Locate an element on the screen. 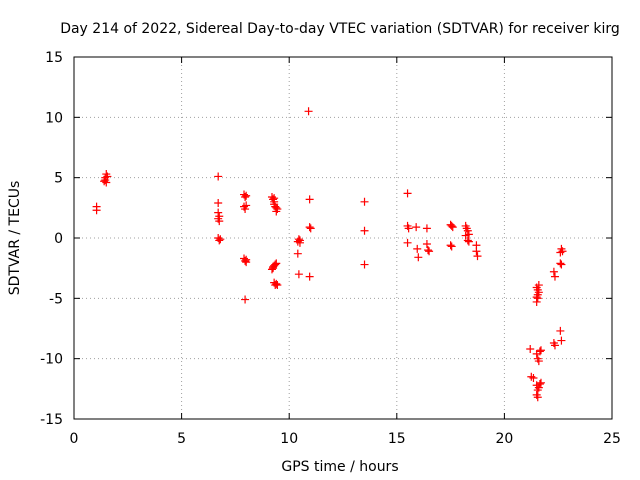 The width and height of the screenshot is (640, 480). y-axis-label: SDTVAR / TECUs is located at coordinates (15, 238).